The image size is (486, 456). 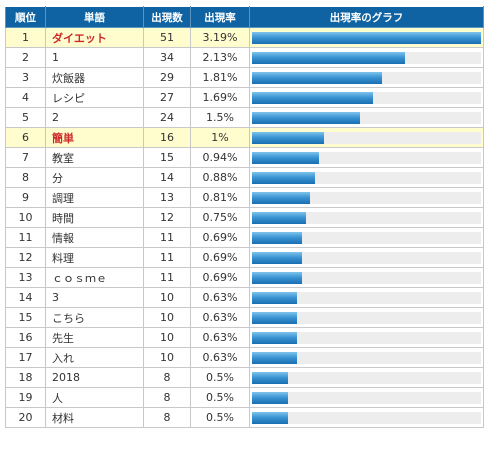 I want to click on table-header-row: 順位 単語 出現数 出現率 出現率のグラフ, so click(x=244, y=17).